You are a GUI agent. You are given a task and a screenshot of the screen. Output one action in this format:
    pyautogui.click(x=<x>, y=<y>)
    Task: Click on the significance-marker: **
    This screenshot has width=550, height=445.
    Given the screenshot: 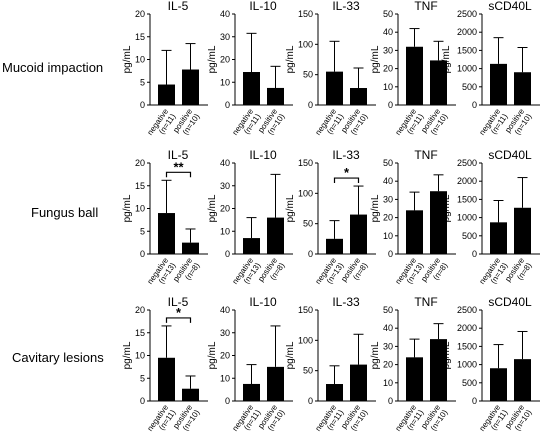 What is the action you would take?
    pyautogui.click(x=178, y=166)
    